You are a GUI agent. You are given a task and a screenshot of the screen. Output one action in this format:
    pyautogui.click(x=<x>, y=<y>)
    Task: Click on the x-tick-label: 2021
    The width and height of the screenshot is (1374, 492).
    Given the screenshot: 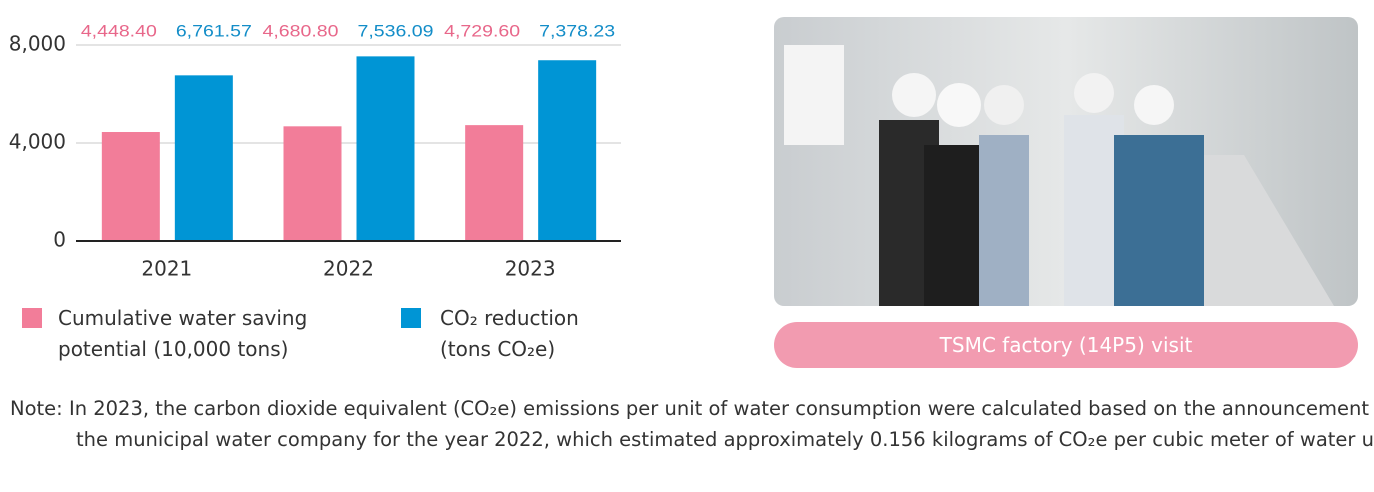 What is the action you would take?
    pyautogui.click(x=166, y=269)
    